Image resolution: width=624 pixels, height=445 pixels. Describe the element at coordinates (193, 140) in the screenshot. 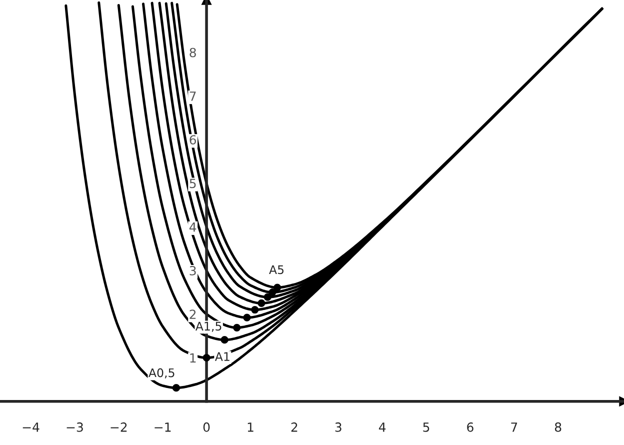

I see `y-tick-label: 6` at that location.